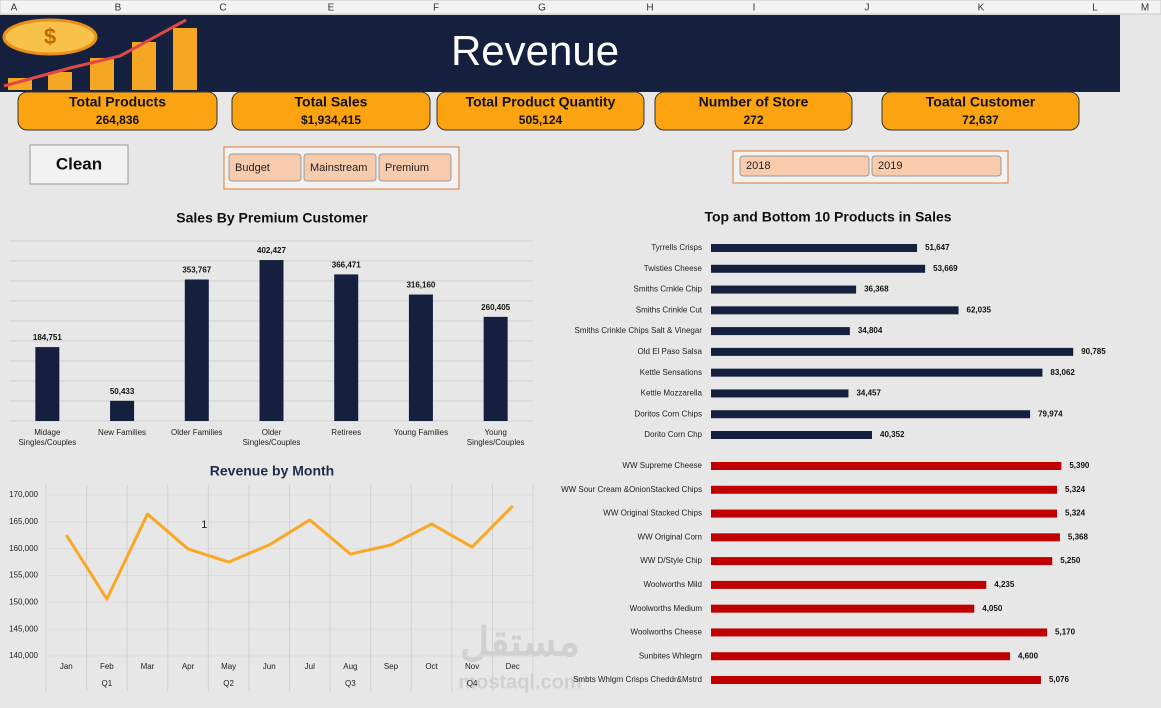 This screenshot has width=1161, height=708. Describe the element at coordinates (945, 268) in the screenshot. I see `value-label: 53,669` at that location.